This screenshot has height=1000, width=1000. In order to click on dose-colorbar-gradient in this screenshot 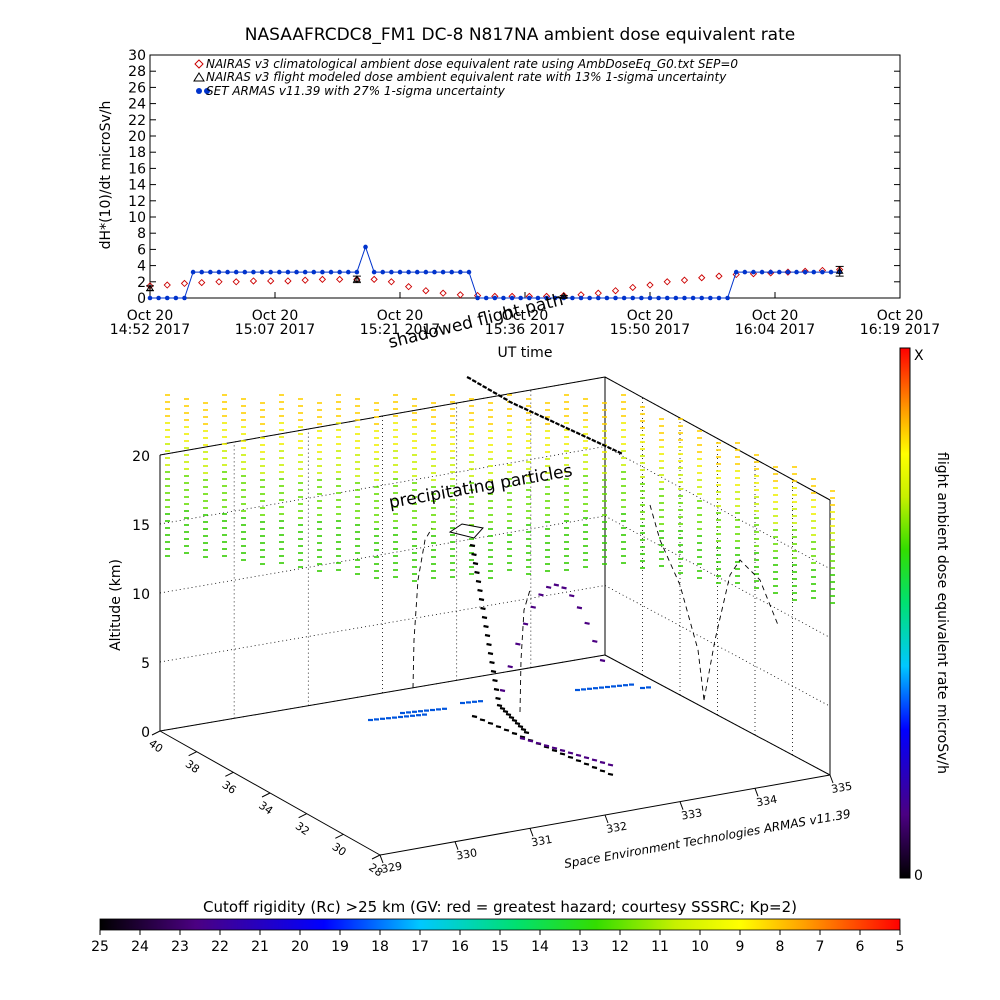, I will do `click(905, 613)`.